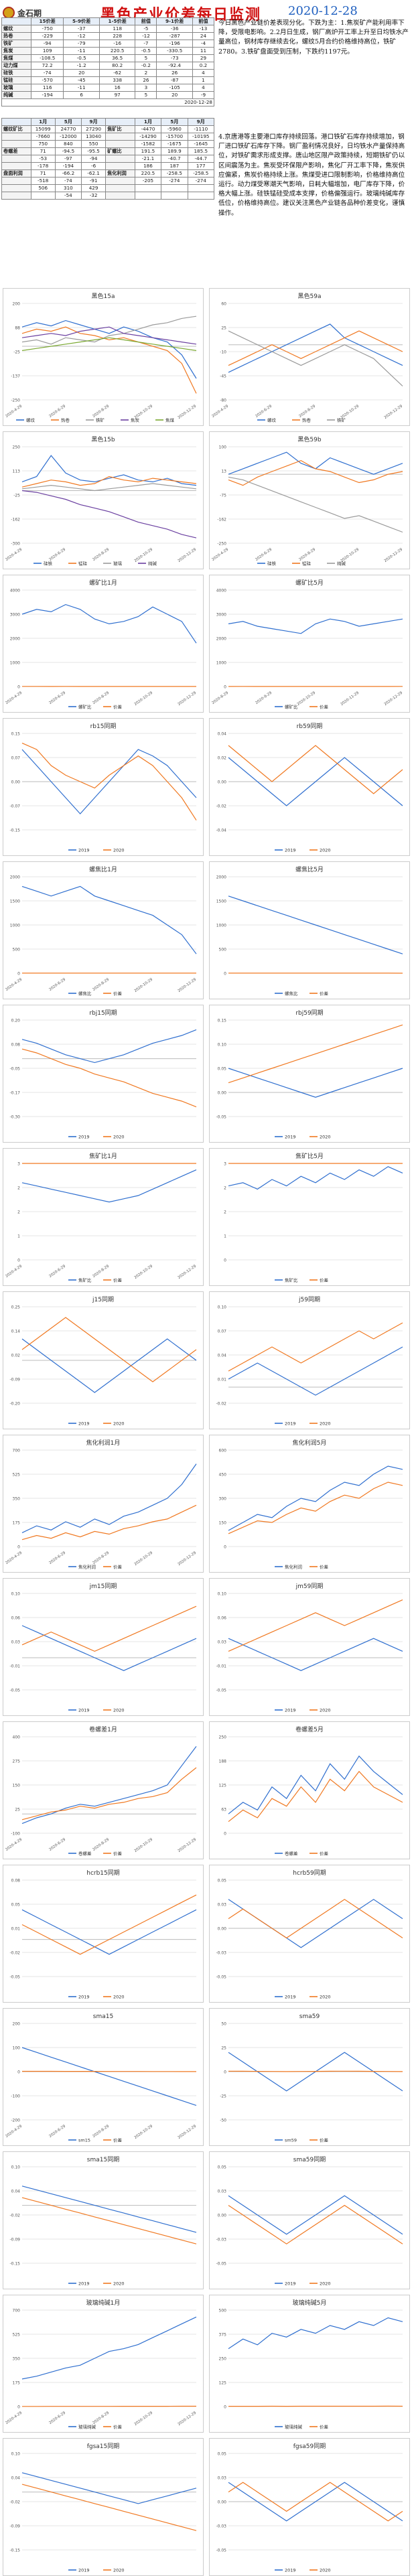  I want to click on y-tick-label: 200, so click(17, 304).